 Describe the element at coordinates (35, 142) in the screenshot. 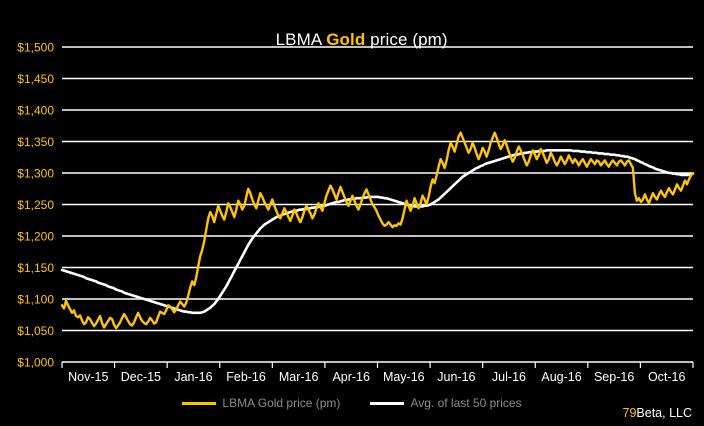

I see `y-axis-tick-label: $1,350` at that location.